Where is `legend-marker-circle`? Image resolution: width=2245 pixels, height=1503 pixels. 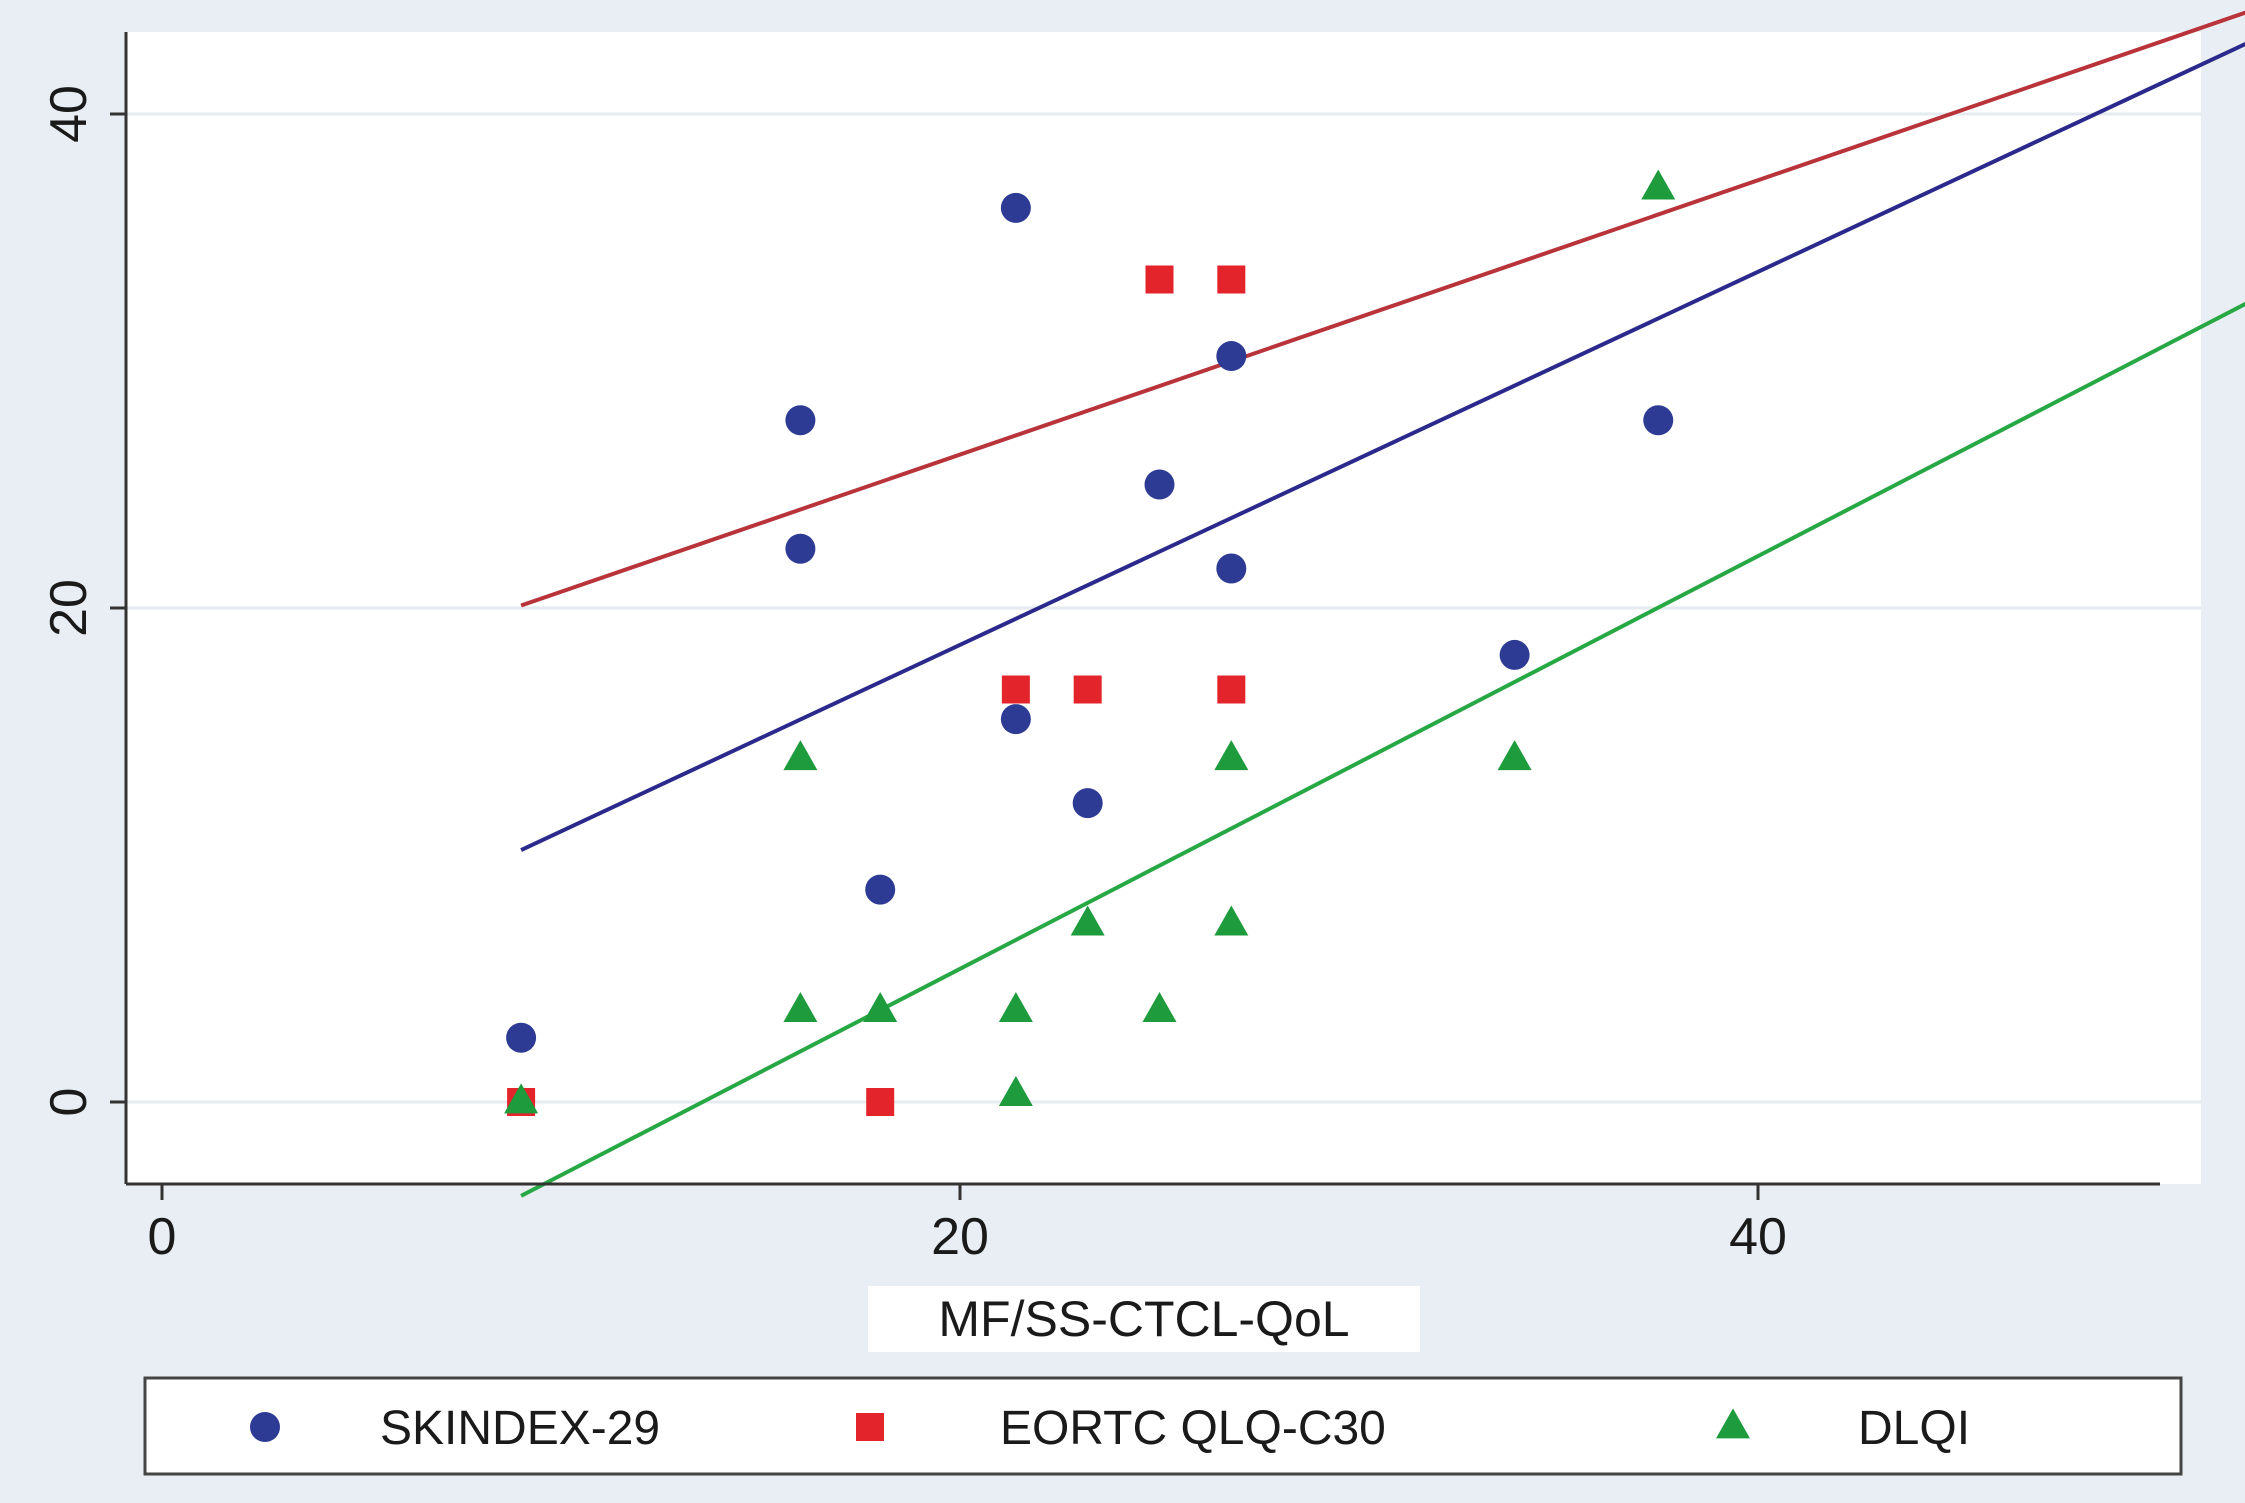
legend-marker-circle is located at coordinates (265, 1427).